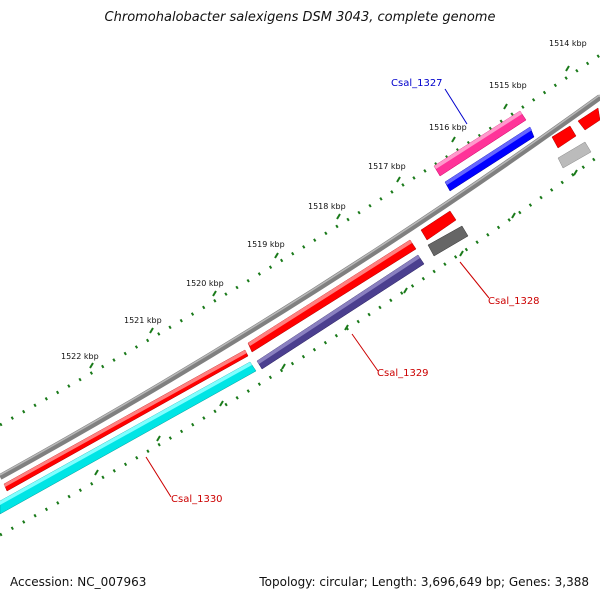 The image size is (600, 600). Describe the element at coordinates (417, 83) in the screenshot. I see `gene-label-csal-1327: Csal_1327` at that location.